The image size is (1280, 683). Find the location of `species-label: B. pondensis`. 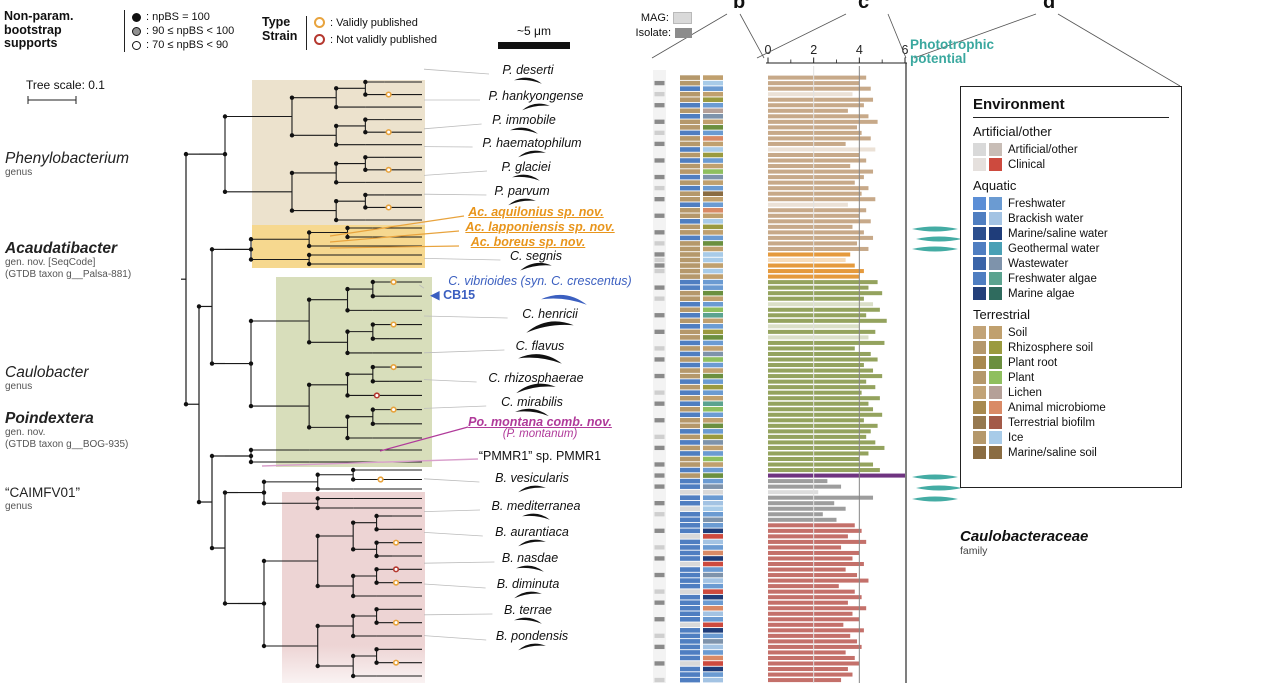

species-label: B. pondensis is located at coordinates (532, 636).